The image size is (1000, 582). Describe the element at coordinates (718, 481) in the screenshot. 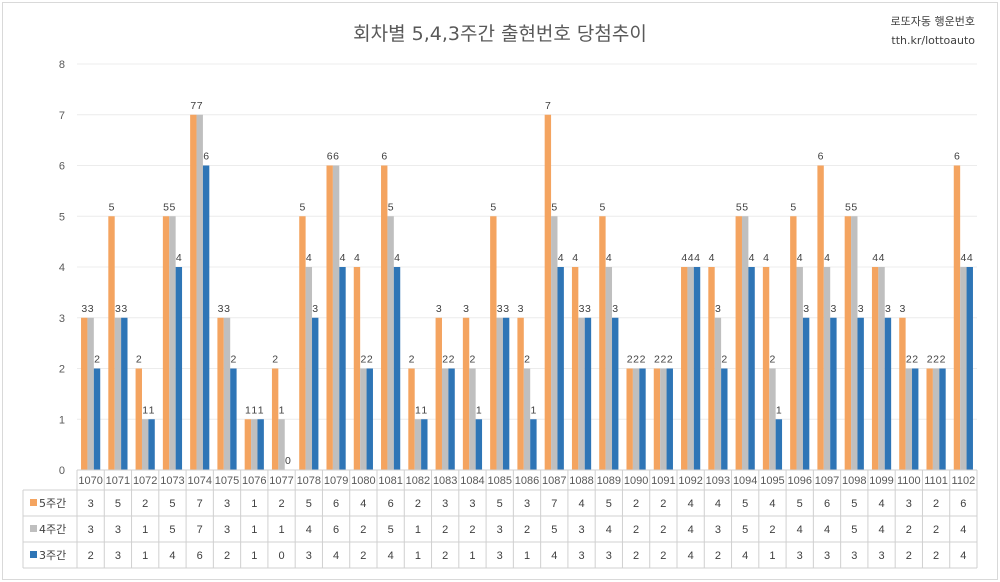

I see `x-tick-label: 1093` at that location.